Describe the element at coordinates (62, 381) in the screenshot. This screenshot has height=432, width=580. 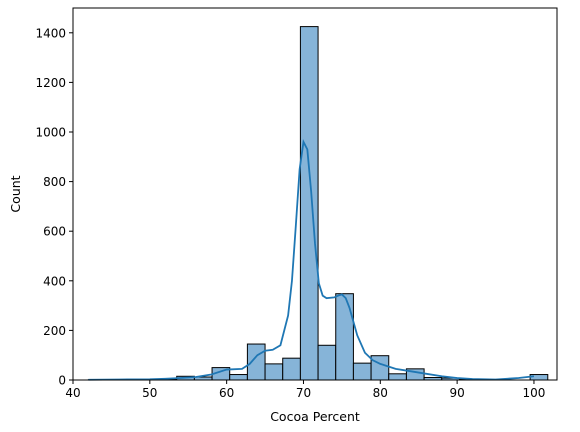
I see `y-tick-label: 0` at that location.